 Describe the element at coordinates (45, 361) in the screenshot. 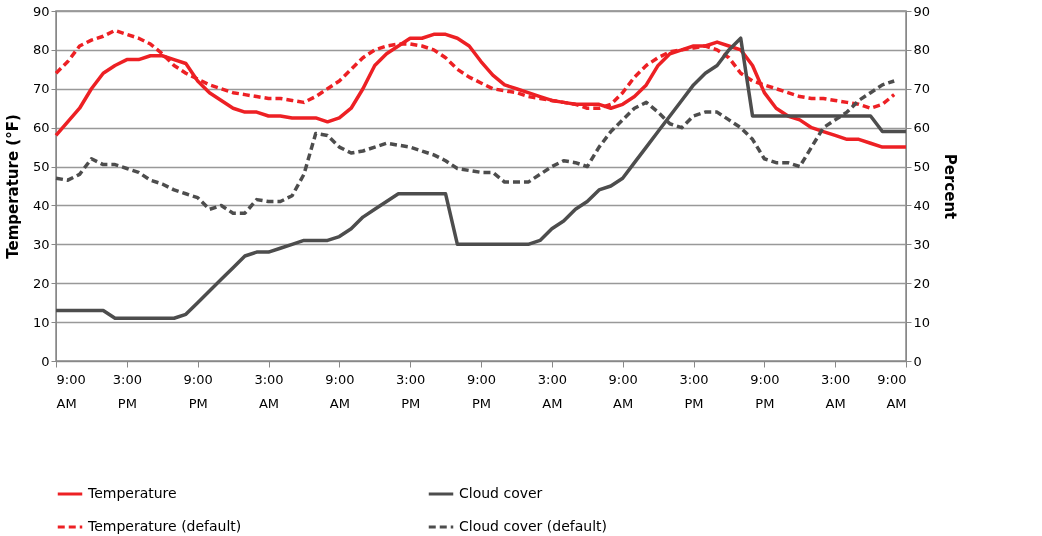

I see `y-tick-label: 0` at that location.